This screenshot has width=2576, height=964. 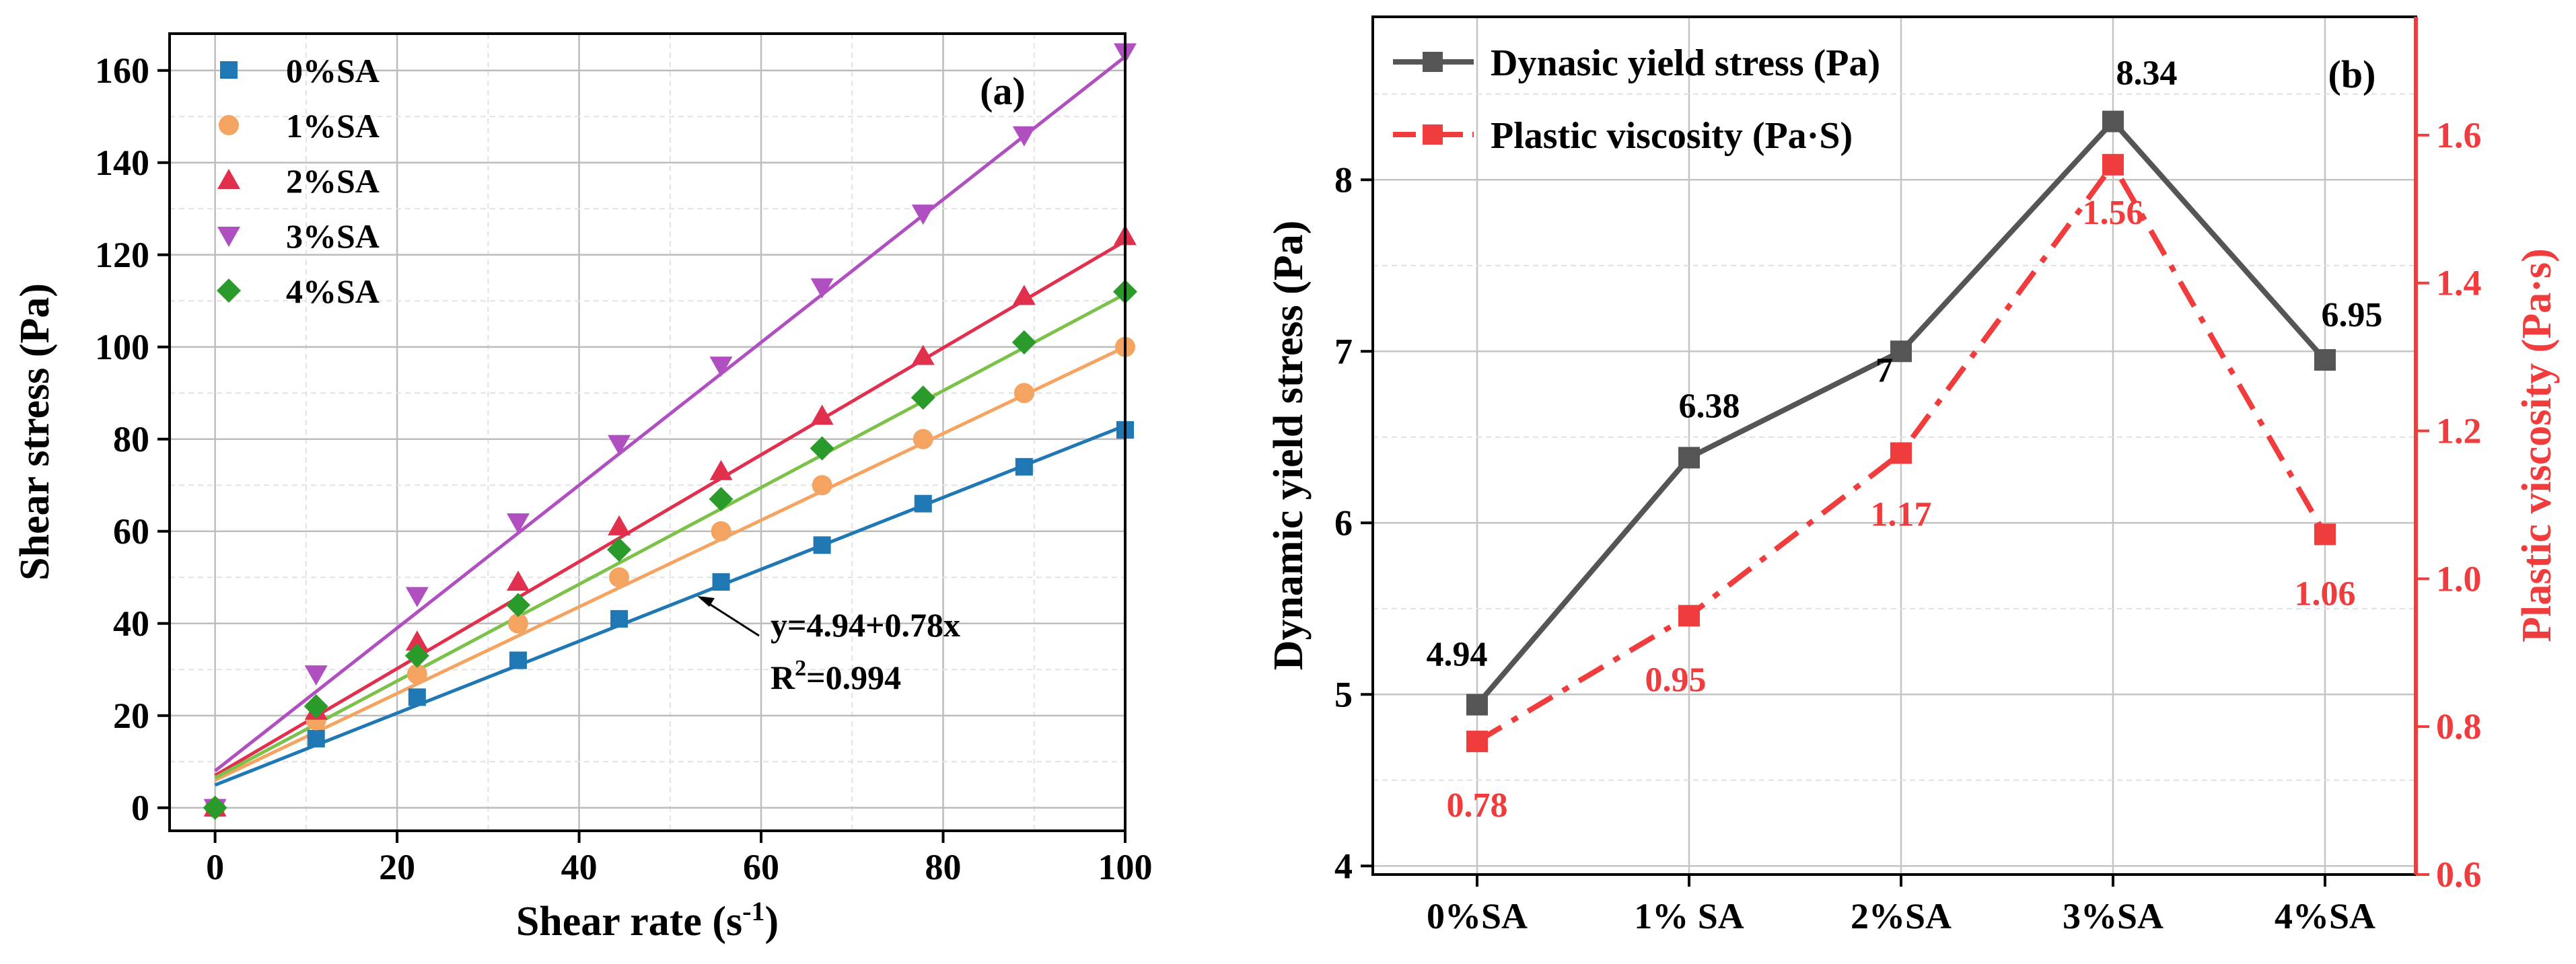 What do you see at coordinates (2459, 283) in the screenshot?
I see `right-y-tick-label: 1.4` at bounding box center [2459, 283].